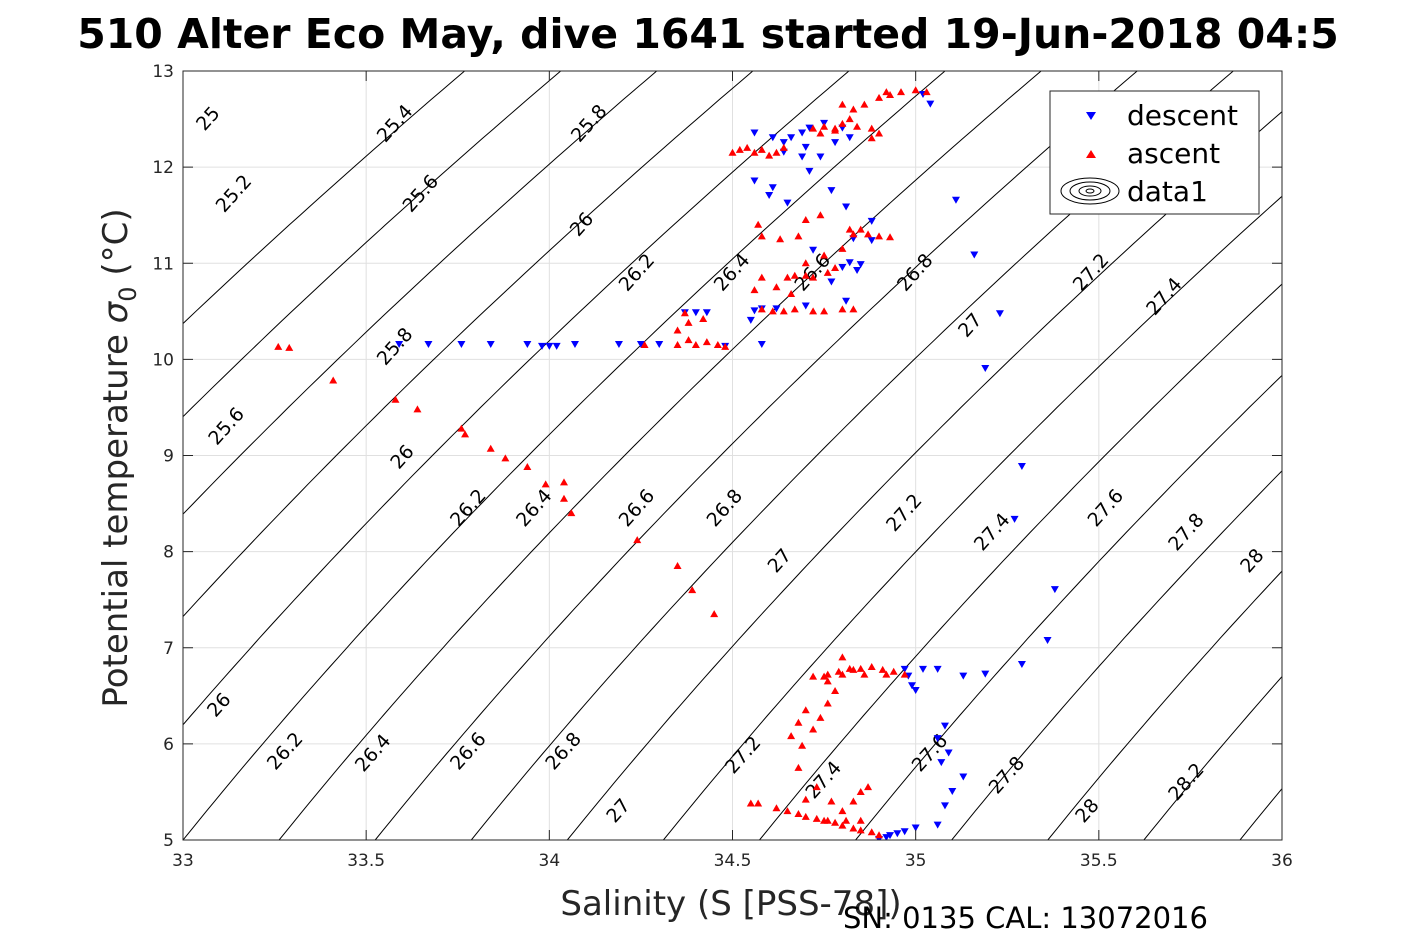  What do you see at coordinates (168, 841) in the screenshot?
I see `y-tick-label: 5` at bounding box center [168, 841].